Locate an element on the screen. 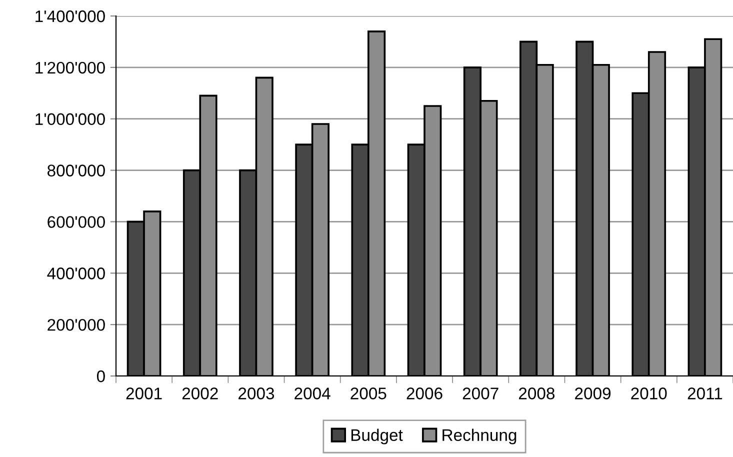 The image size is (733, 457). x-tick-label: 2009 is located at coordinates (593, 394).